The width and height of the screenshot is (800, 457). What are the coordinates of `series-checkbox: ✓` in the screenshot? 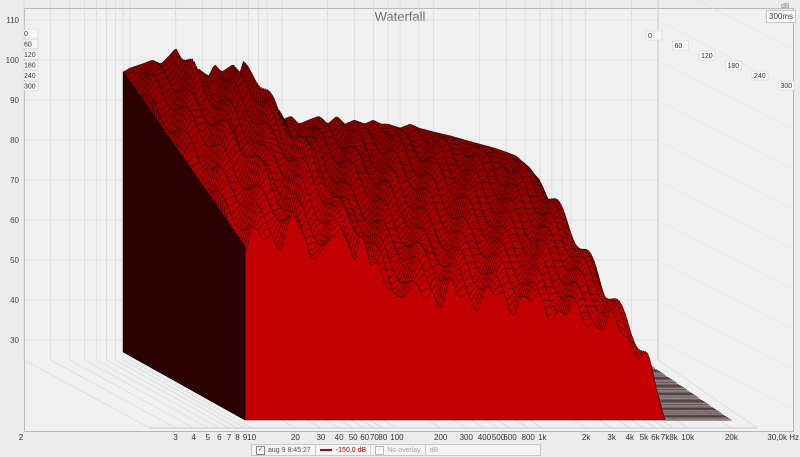 It's located at (260, 450).